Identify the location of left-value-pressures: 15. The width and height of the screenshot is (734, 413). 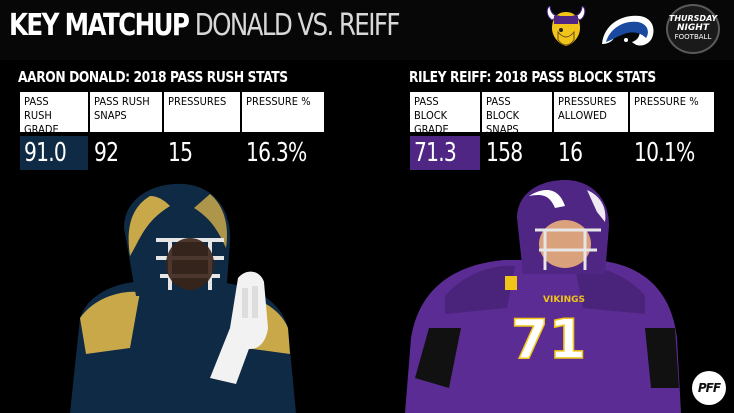
(180, 153).